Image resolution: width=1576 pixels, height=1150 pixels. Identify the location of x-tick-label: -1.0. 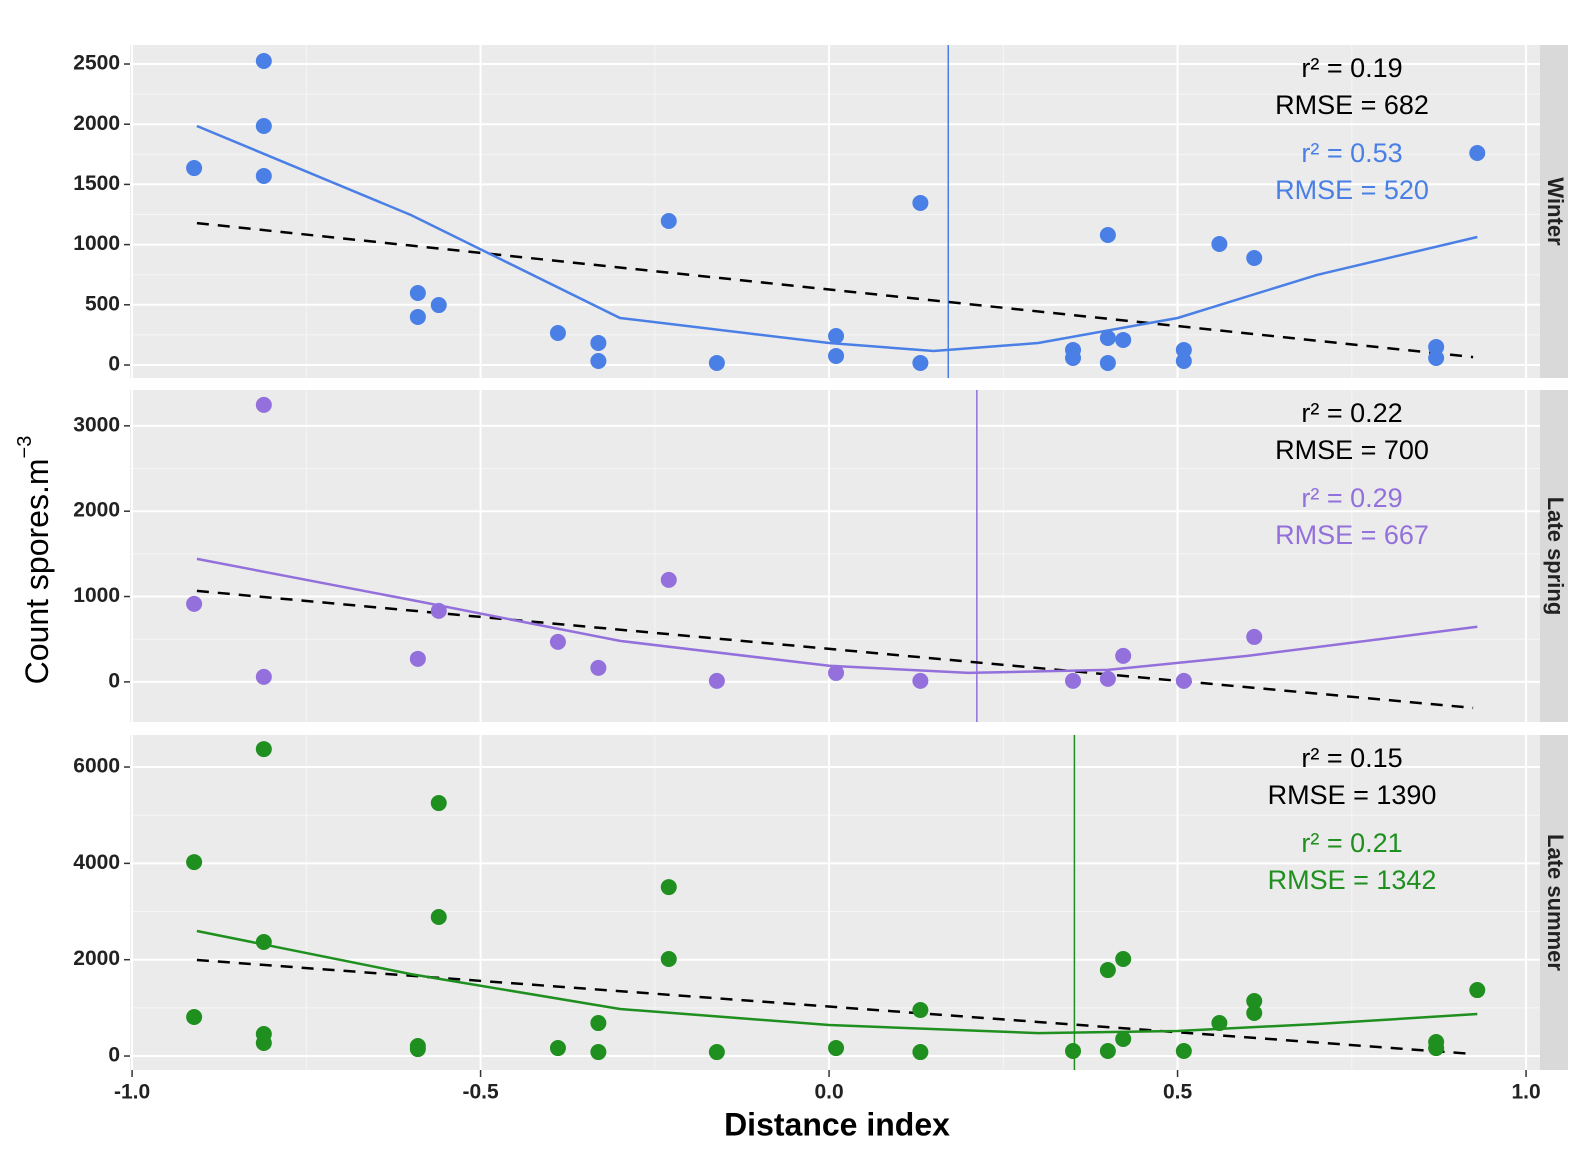
(132, 1092).